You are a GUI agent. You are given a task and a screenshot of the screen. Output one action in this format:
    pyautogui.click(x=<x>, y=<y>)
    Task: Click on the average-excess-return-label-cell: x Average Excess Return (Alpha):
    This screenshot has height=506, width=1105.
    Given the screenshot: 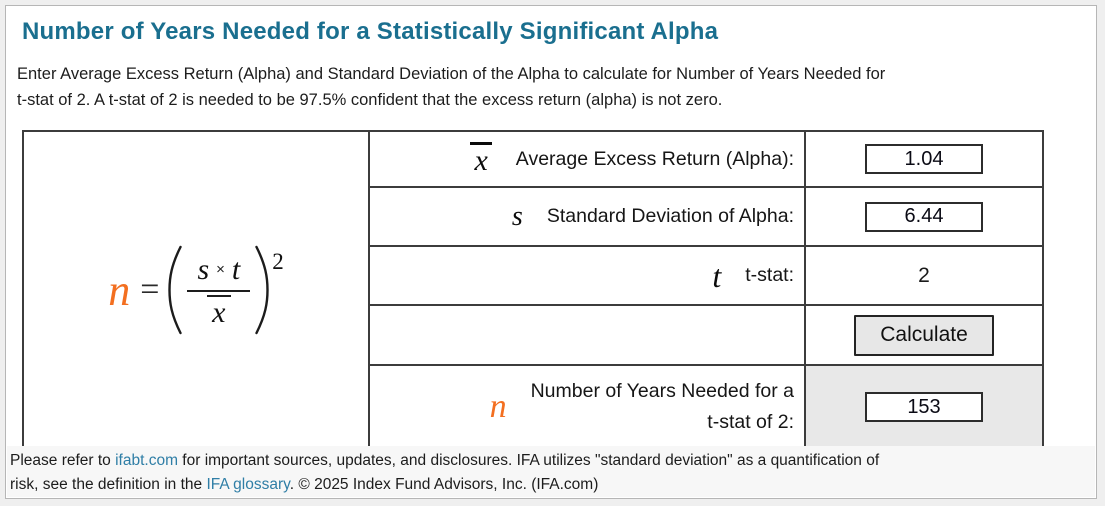 What is the action you would take?
    pyautogui.click(x=588, y=159)
    